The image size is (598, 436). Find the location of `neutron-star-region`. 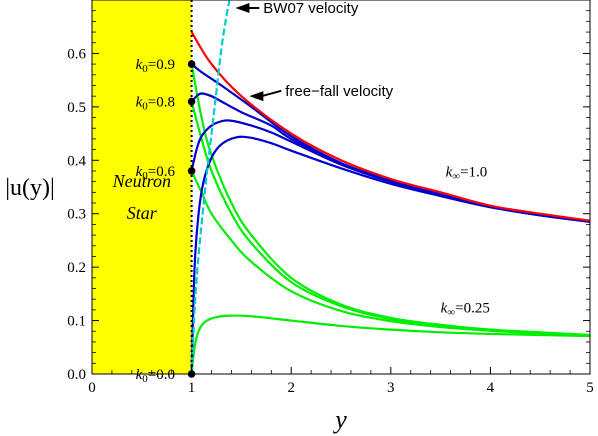

neutron-star-region is located at coordinates (142, 187).